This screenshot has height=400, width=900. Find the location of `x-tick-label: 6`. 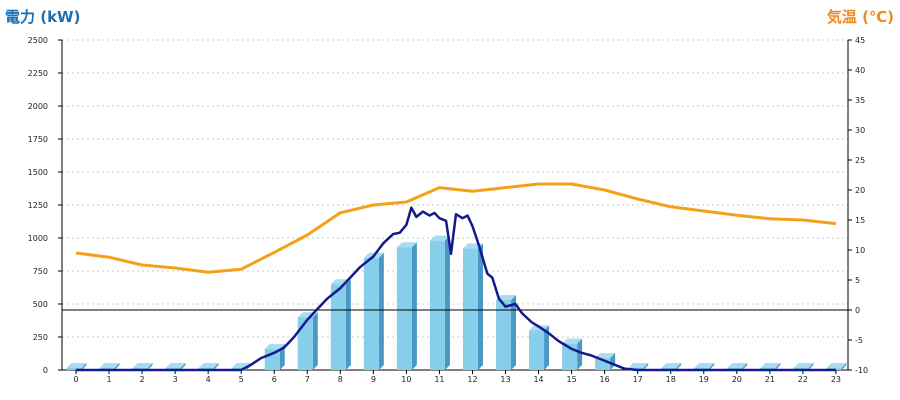

x-tick-label: 6 is located at coordinates (274, 379).